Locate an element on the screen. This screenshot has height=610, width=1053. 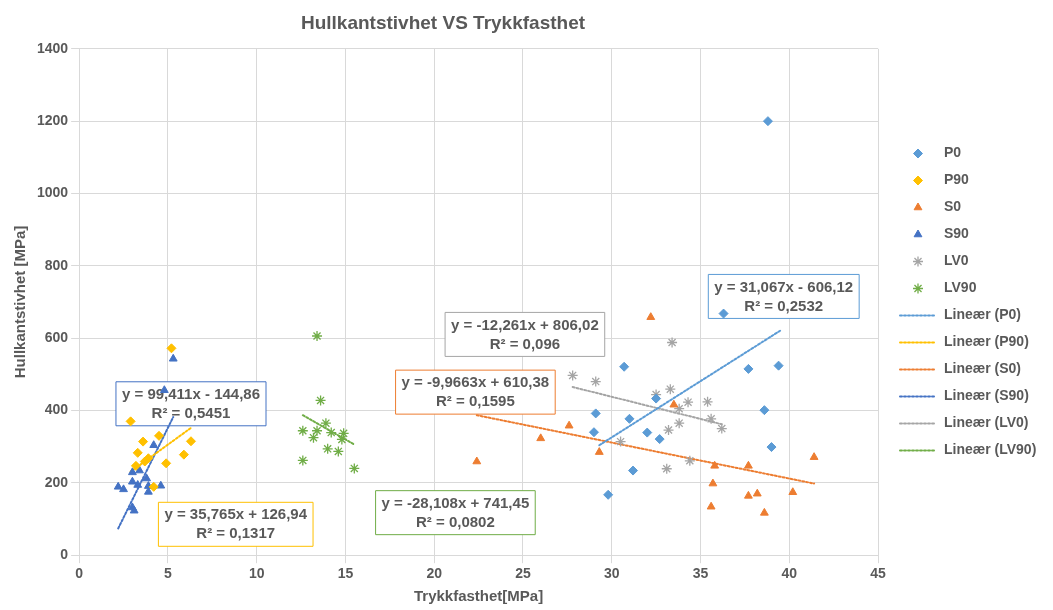
annotation: y = 31,067x - 606,12 R² = 0,2532 is located at coordinates (784, 295).